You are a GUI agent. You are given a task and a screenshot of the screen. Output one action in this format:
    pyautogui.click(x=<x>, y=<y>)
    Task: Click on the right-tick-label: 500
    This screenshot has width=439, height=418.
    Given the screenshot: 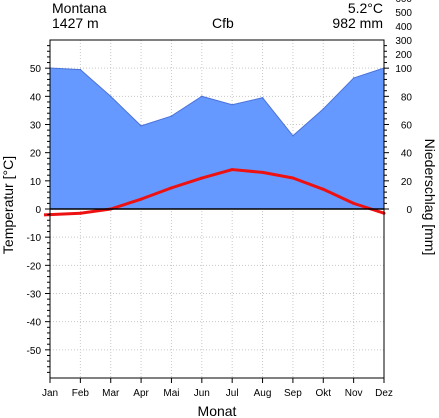 What is the action you would take?
    pyautogui.click(x=403, y=13)
    